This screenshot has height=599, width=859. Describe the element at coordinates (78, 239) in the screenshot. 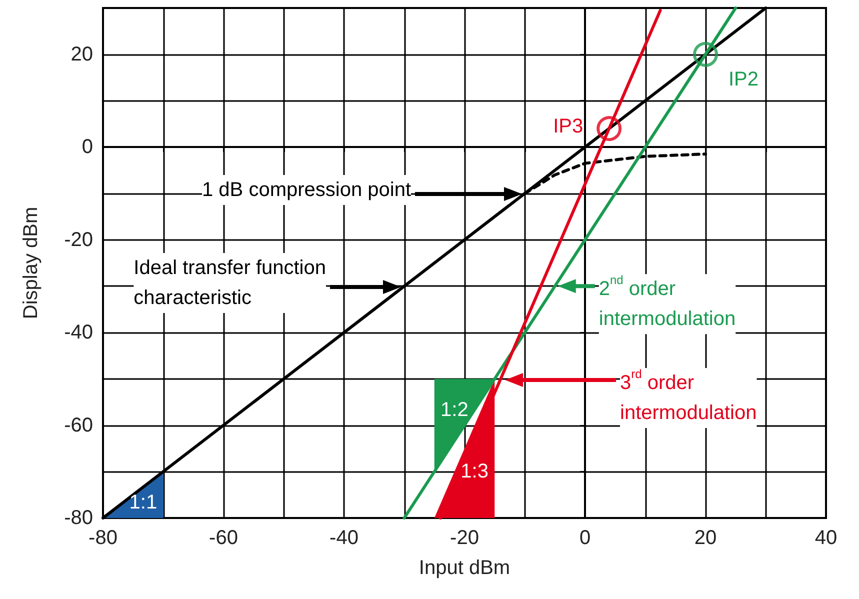

I see `y-tick-label: -20` at that location.